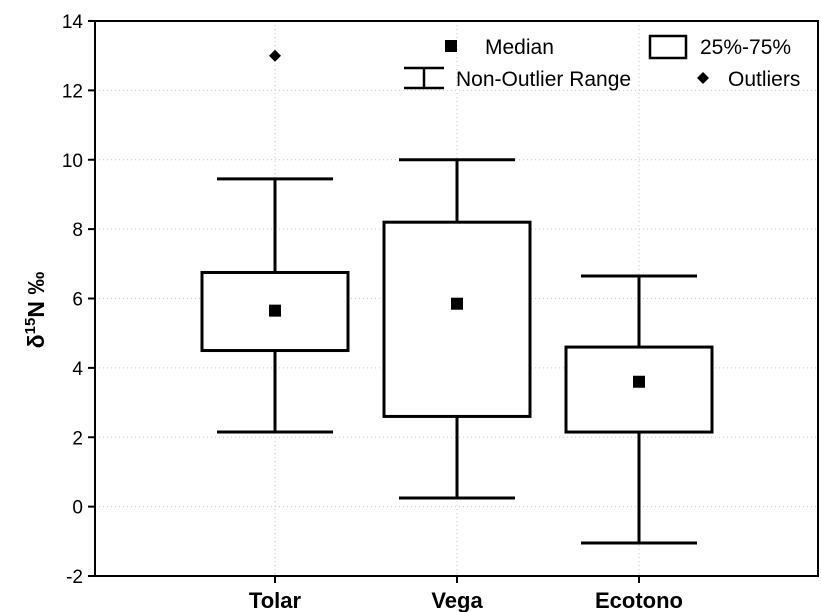 This screenshot has width=821, height=612. I want to click on legend-box-label: 25%-75%, so click(745, 47).